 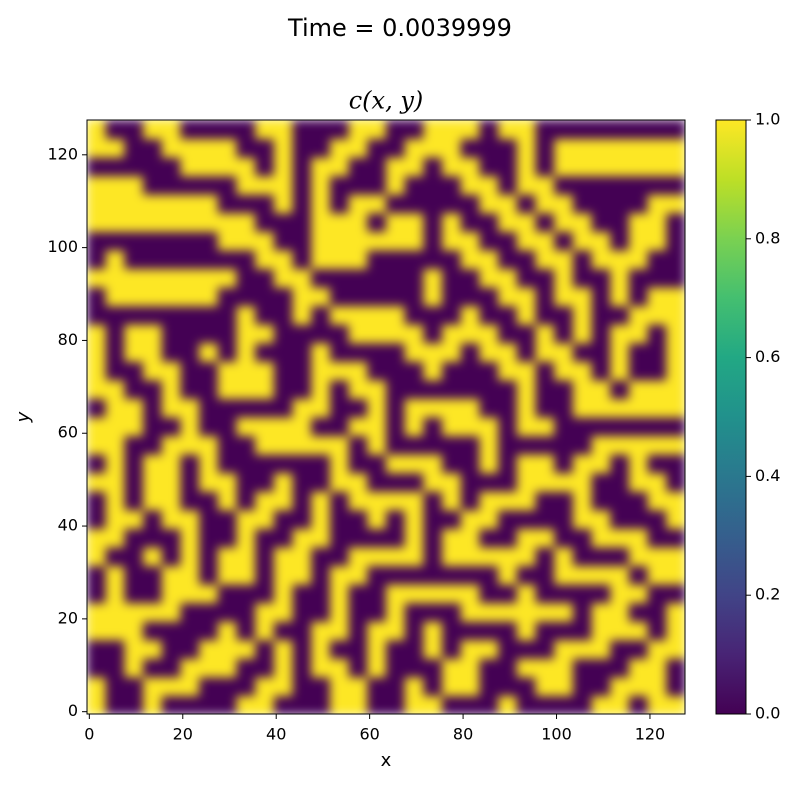 I want to click on x-tick-label: 40, so click(x=276, y=734).